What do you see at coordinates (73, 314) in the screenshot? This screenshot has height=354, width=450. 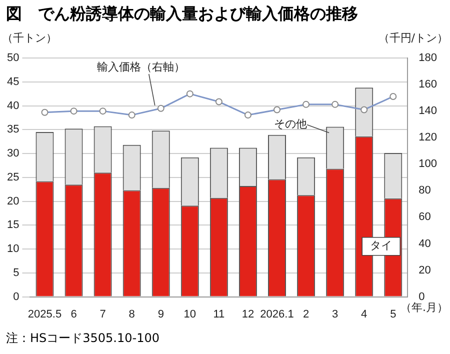 I see `x-tick-label: 6` at bounding box center [73, 314].